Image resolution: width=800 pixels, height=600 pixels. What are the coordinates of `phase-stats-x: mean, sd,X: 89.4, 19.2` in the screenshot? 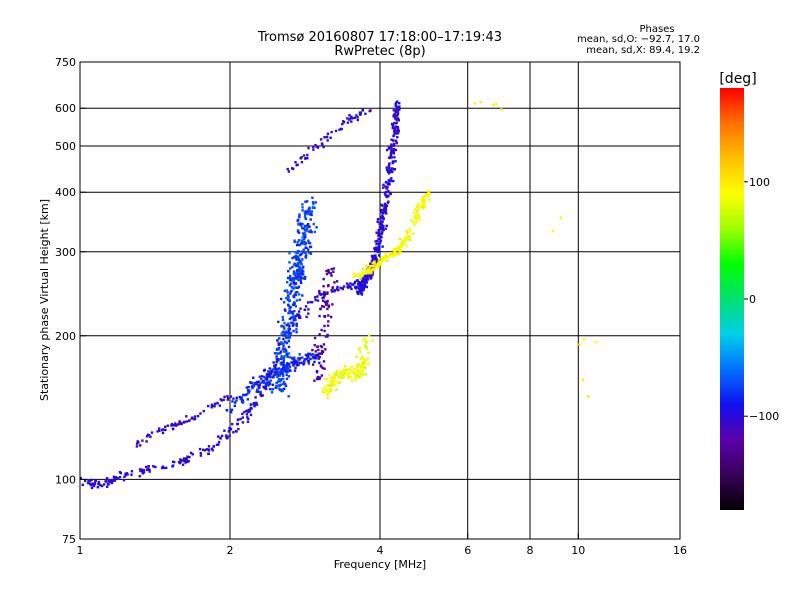 It's located at (643, 50).